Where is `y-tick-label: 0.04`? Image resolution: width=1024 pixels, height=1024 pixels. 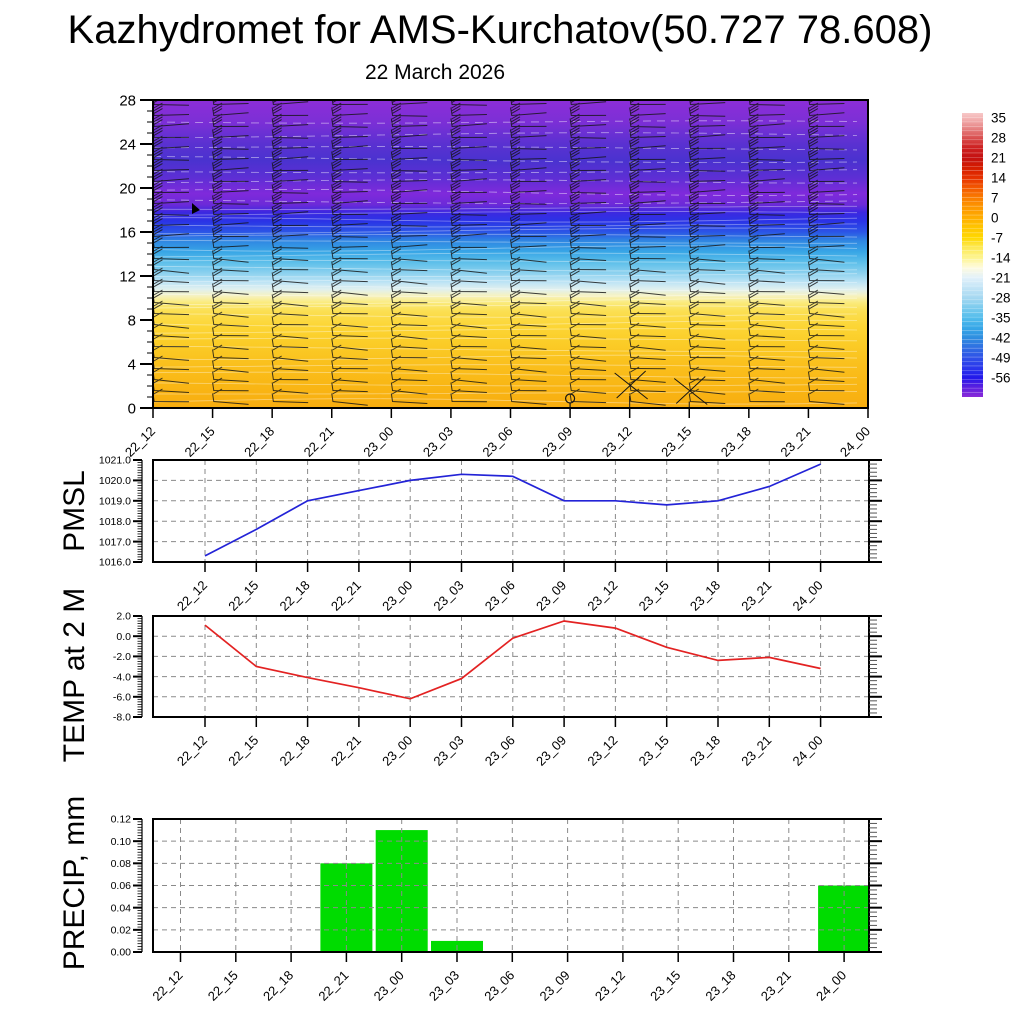
y-tick-label: 0.04 is located at coordinates (121, 908).